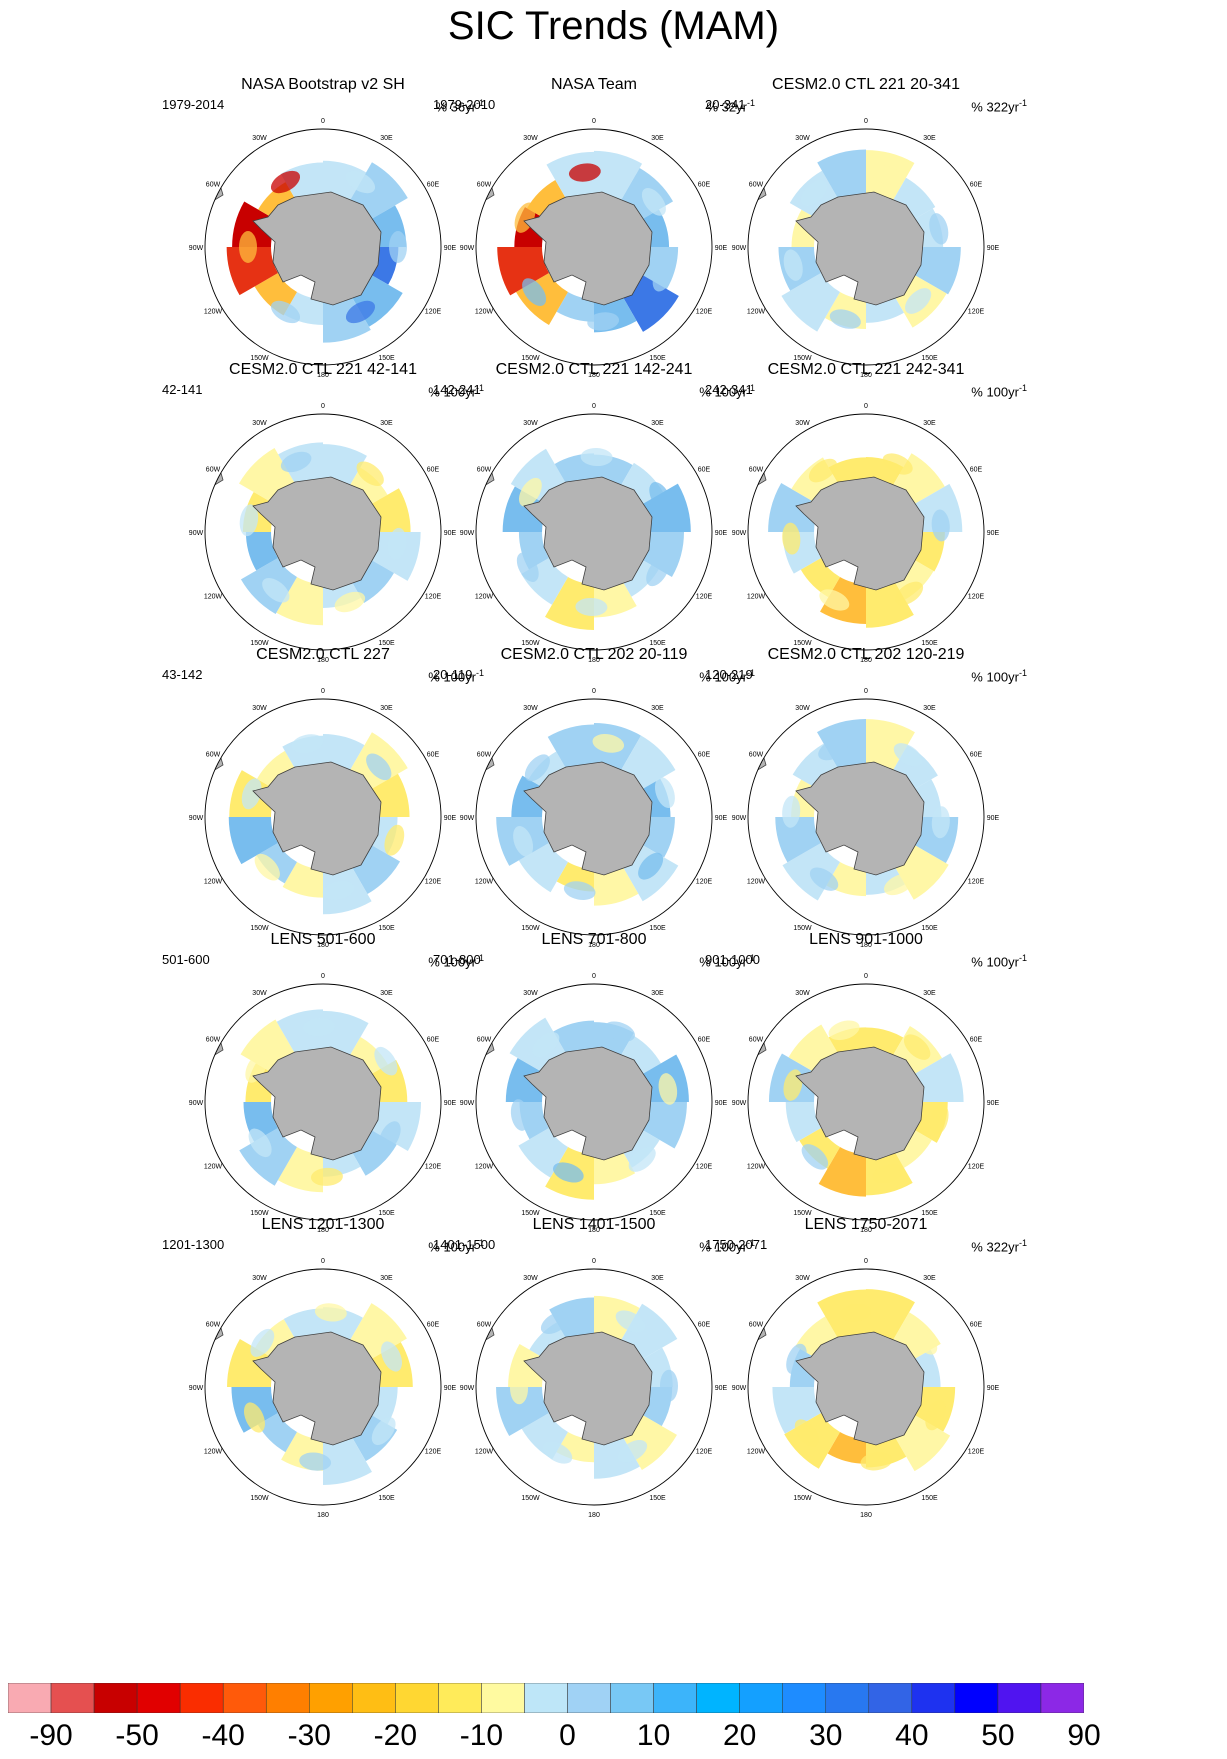  Describe the element at coordinates (464, 1244) in the screenshot. I see `panel-years: 1401-1500` at that location.